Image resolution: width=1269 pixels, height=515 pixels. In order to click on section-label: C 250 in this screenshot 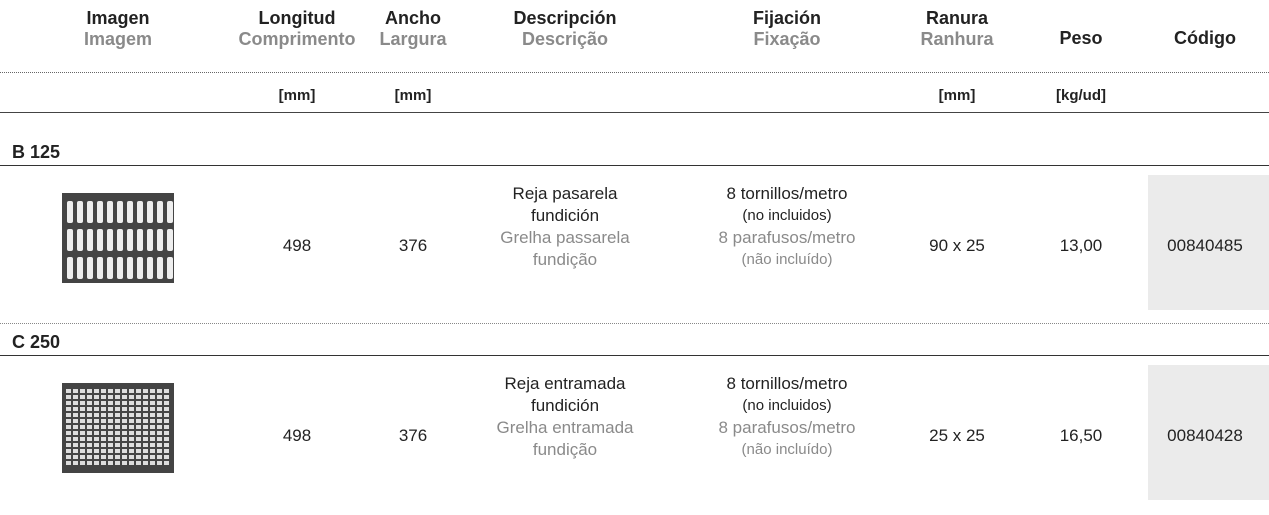, I will do `click(36, 342)`.